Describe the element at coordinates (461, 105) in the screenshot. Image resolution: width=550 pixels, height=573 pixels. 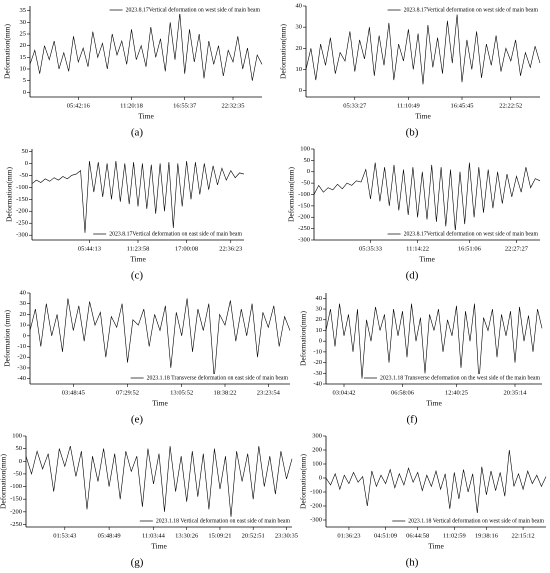
I see `x-tick-label: 16:45:45` at that location.